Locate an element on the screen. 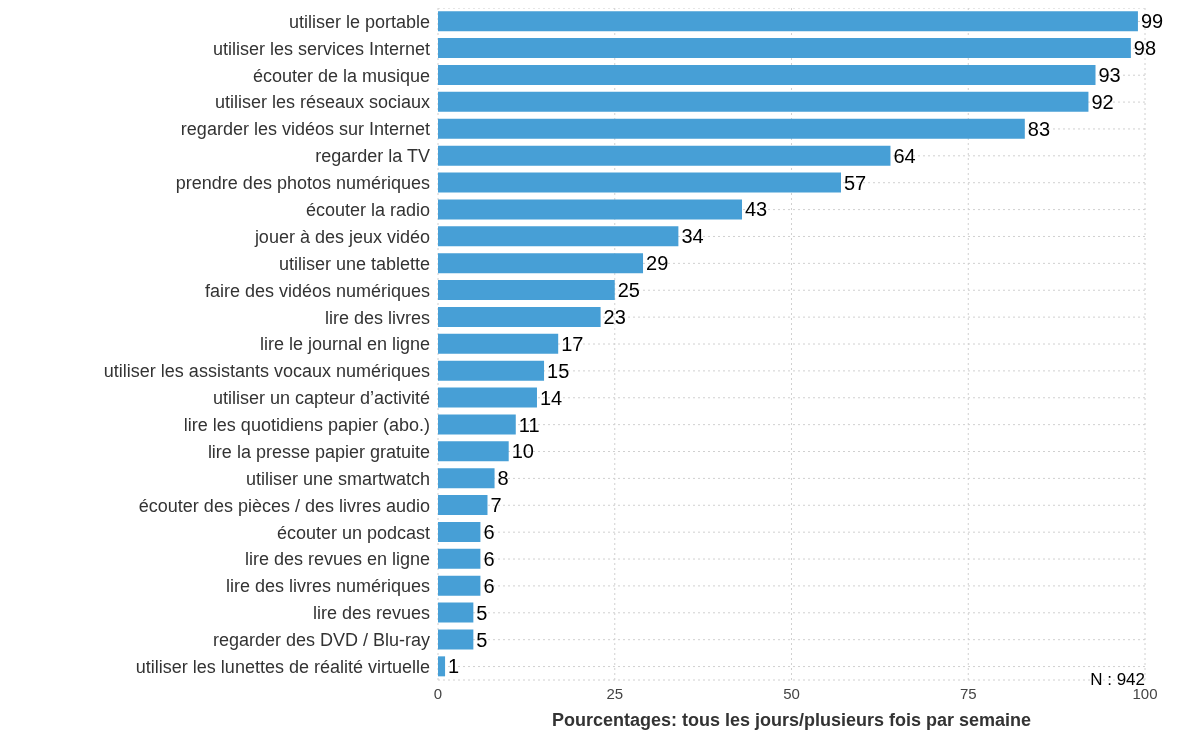  y-tick-label: lire la presse papier gratuite is located at coordinates (318, 451).